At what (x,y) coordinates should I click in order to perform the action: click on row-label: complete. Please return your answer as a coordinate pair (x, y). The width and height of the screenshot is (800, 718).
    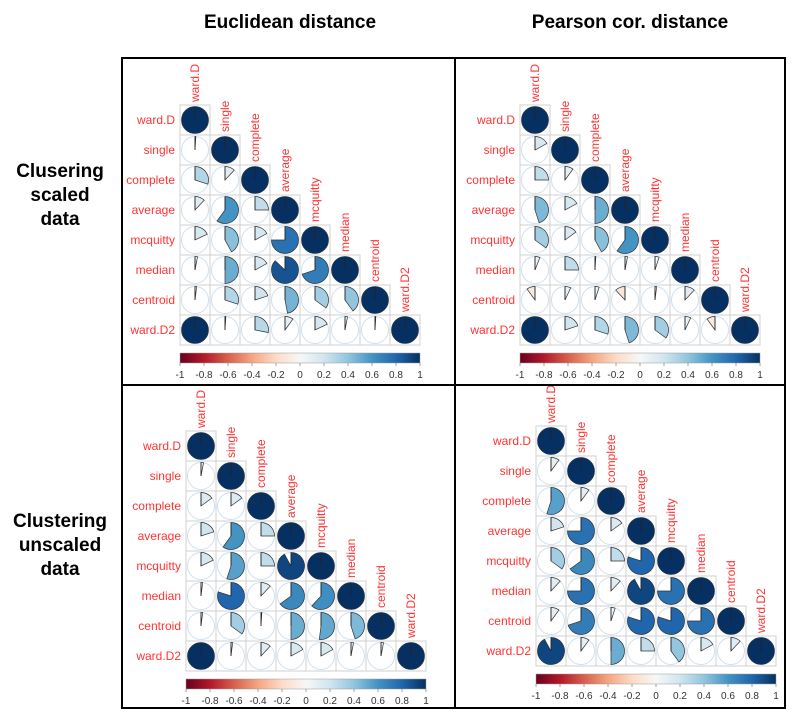
    Looking at the image, I should click on (506, 501).